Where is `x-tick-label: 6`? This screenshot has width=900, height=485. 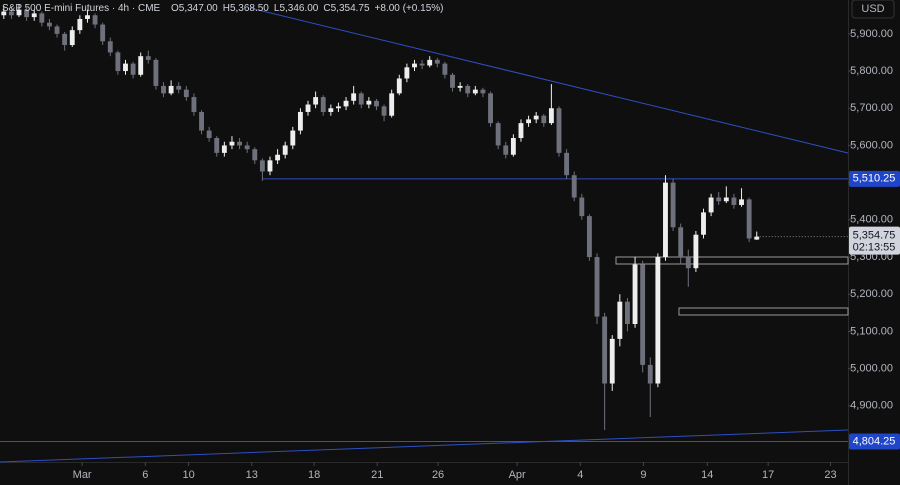 x-tick-label: 6 is located at coordinates (145, 475).